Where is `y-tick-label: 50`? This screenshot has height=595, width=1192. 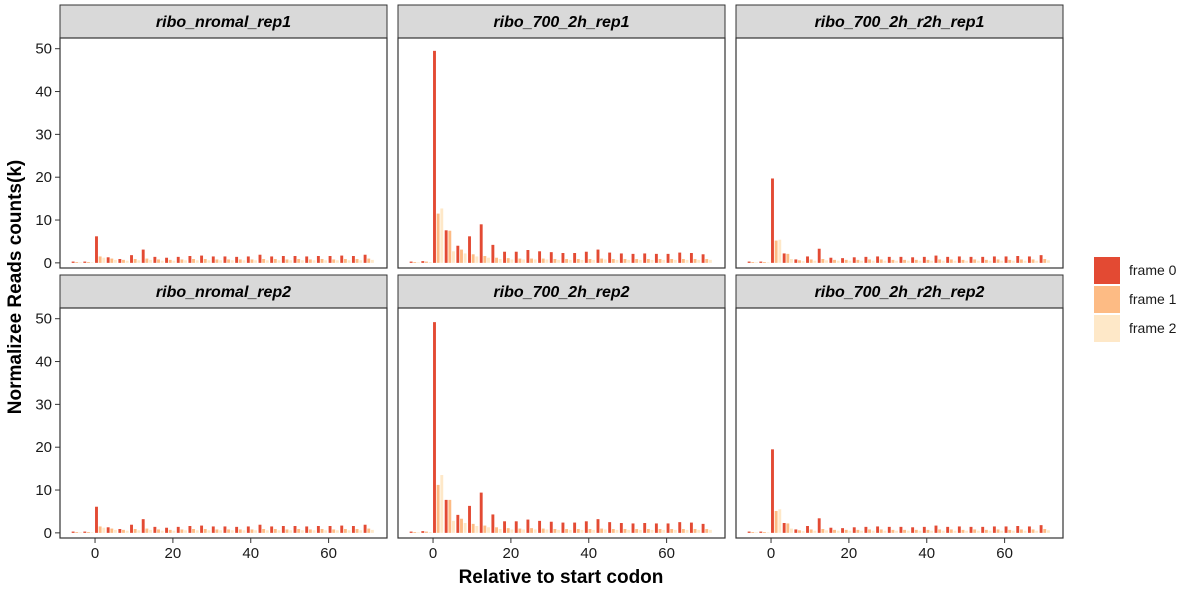 y-tick-label: 50 is located at coordinates (43, 49).